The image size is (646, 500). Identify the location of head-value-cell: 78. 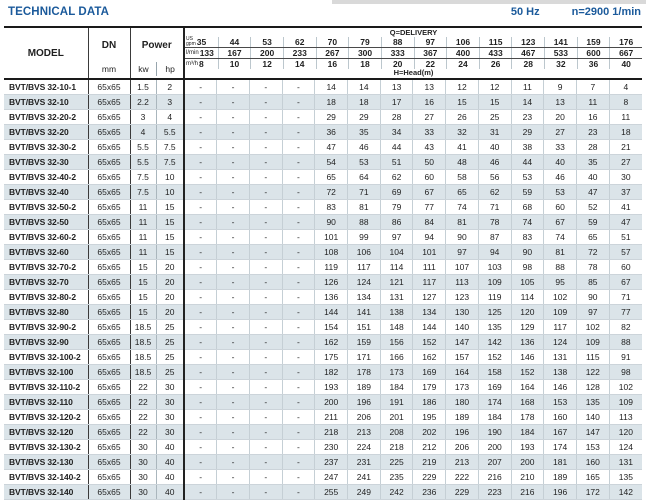
(592, 267).